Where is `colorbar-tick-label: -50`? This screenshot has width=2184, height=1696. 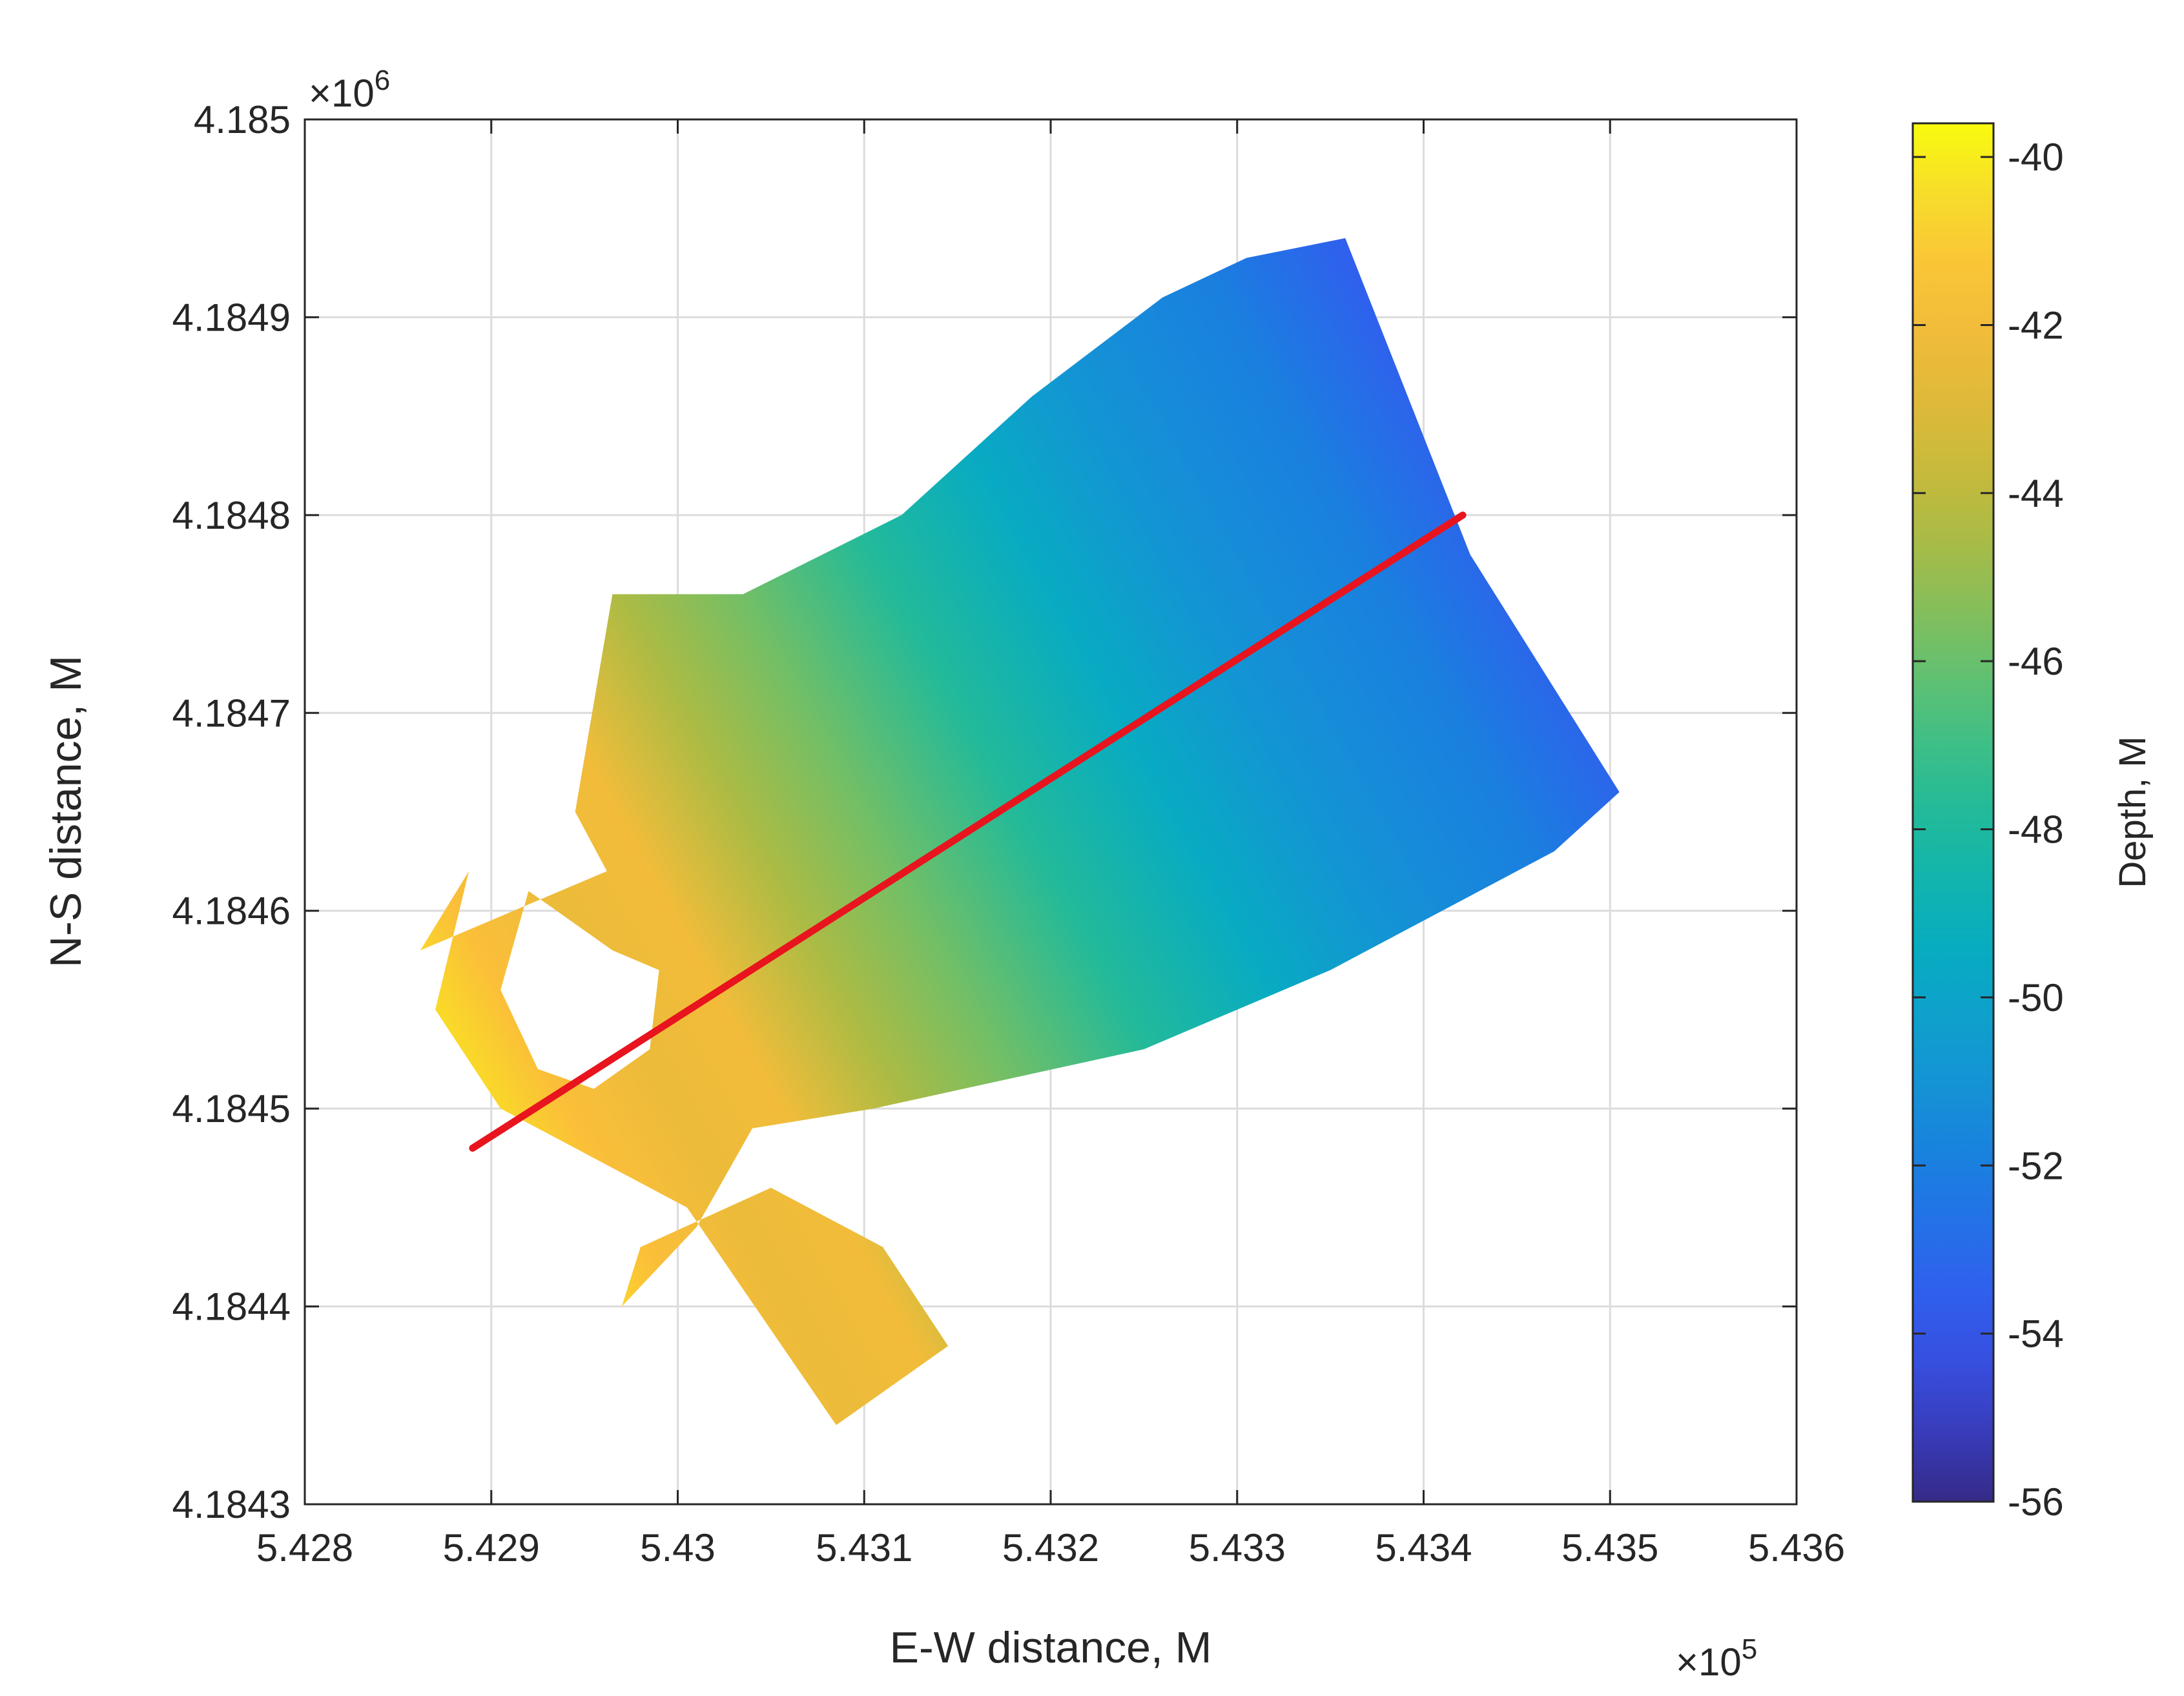
colorbar-tick-label: -50 is located at coordinates (2036, 997).